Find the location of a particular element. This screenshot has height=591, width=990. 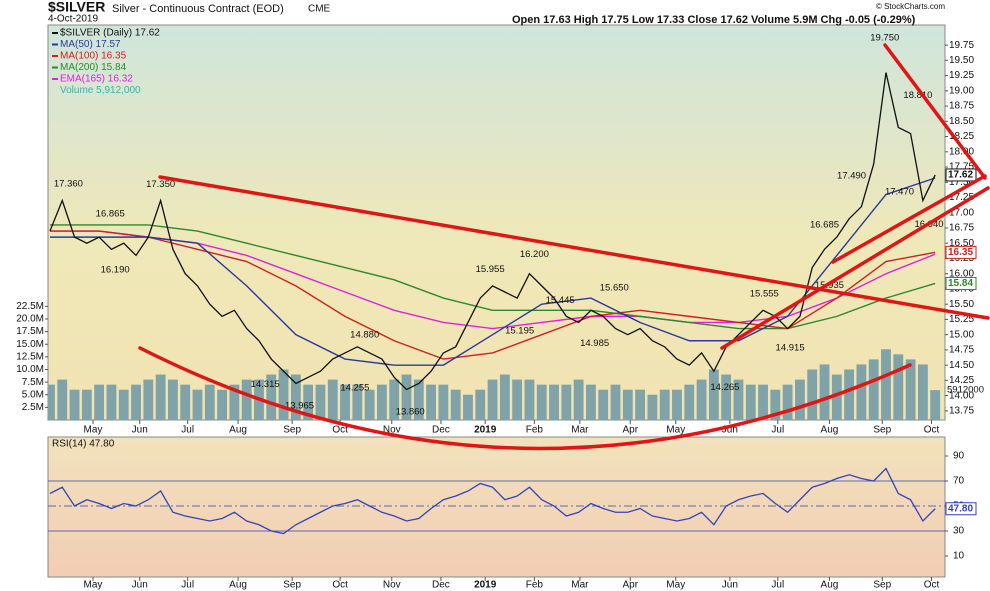

date: 4-Oct-2019 is located at coordinates (73, 19).